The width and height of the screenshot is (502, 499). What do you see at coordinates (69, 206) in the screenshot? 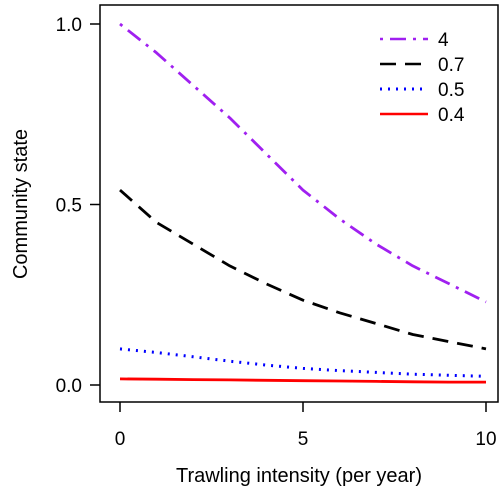
I see `y-tick-label: 0.5` at bounding box center [69, 206].